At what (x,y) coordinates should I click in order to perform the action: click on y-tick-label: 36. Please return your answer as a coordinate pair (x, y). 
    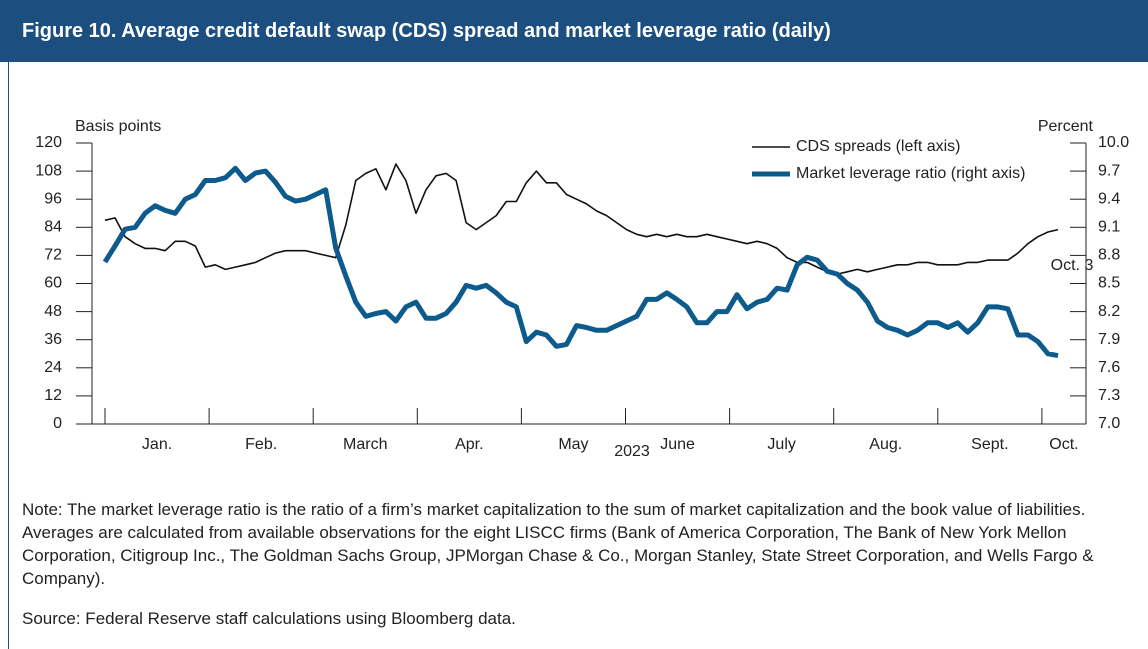
    Looking at the image, I should click on (53, 339).